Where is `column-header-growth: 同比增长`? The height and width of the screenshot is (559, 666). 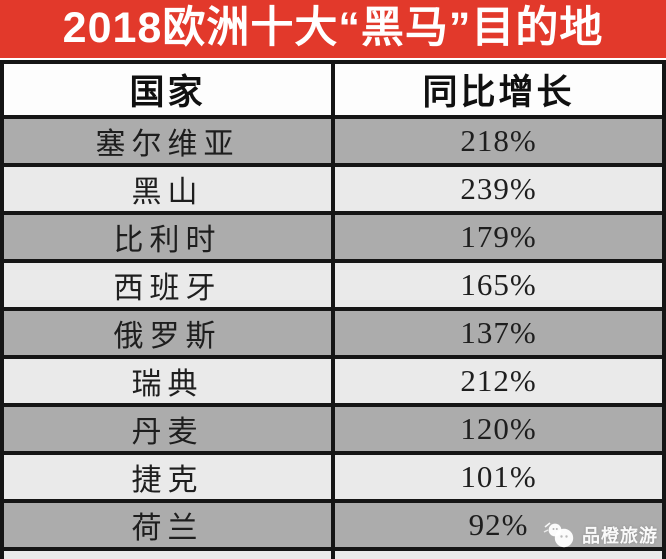 column-header-growth: 同比增长 is located at coordinates (498, 89).